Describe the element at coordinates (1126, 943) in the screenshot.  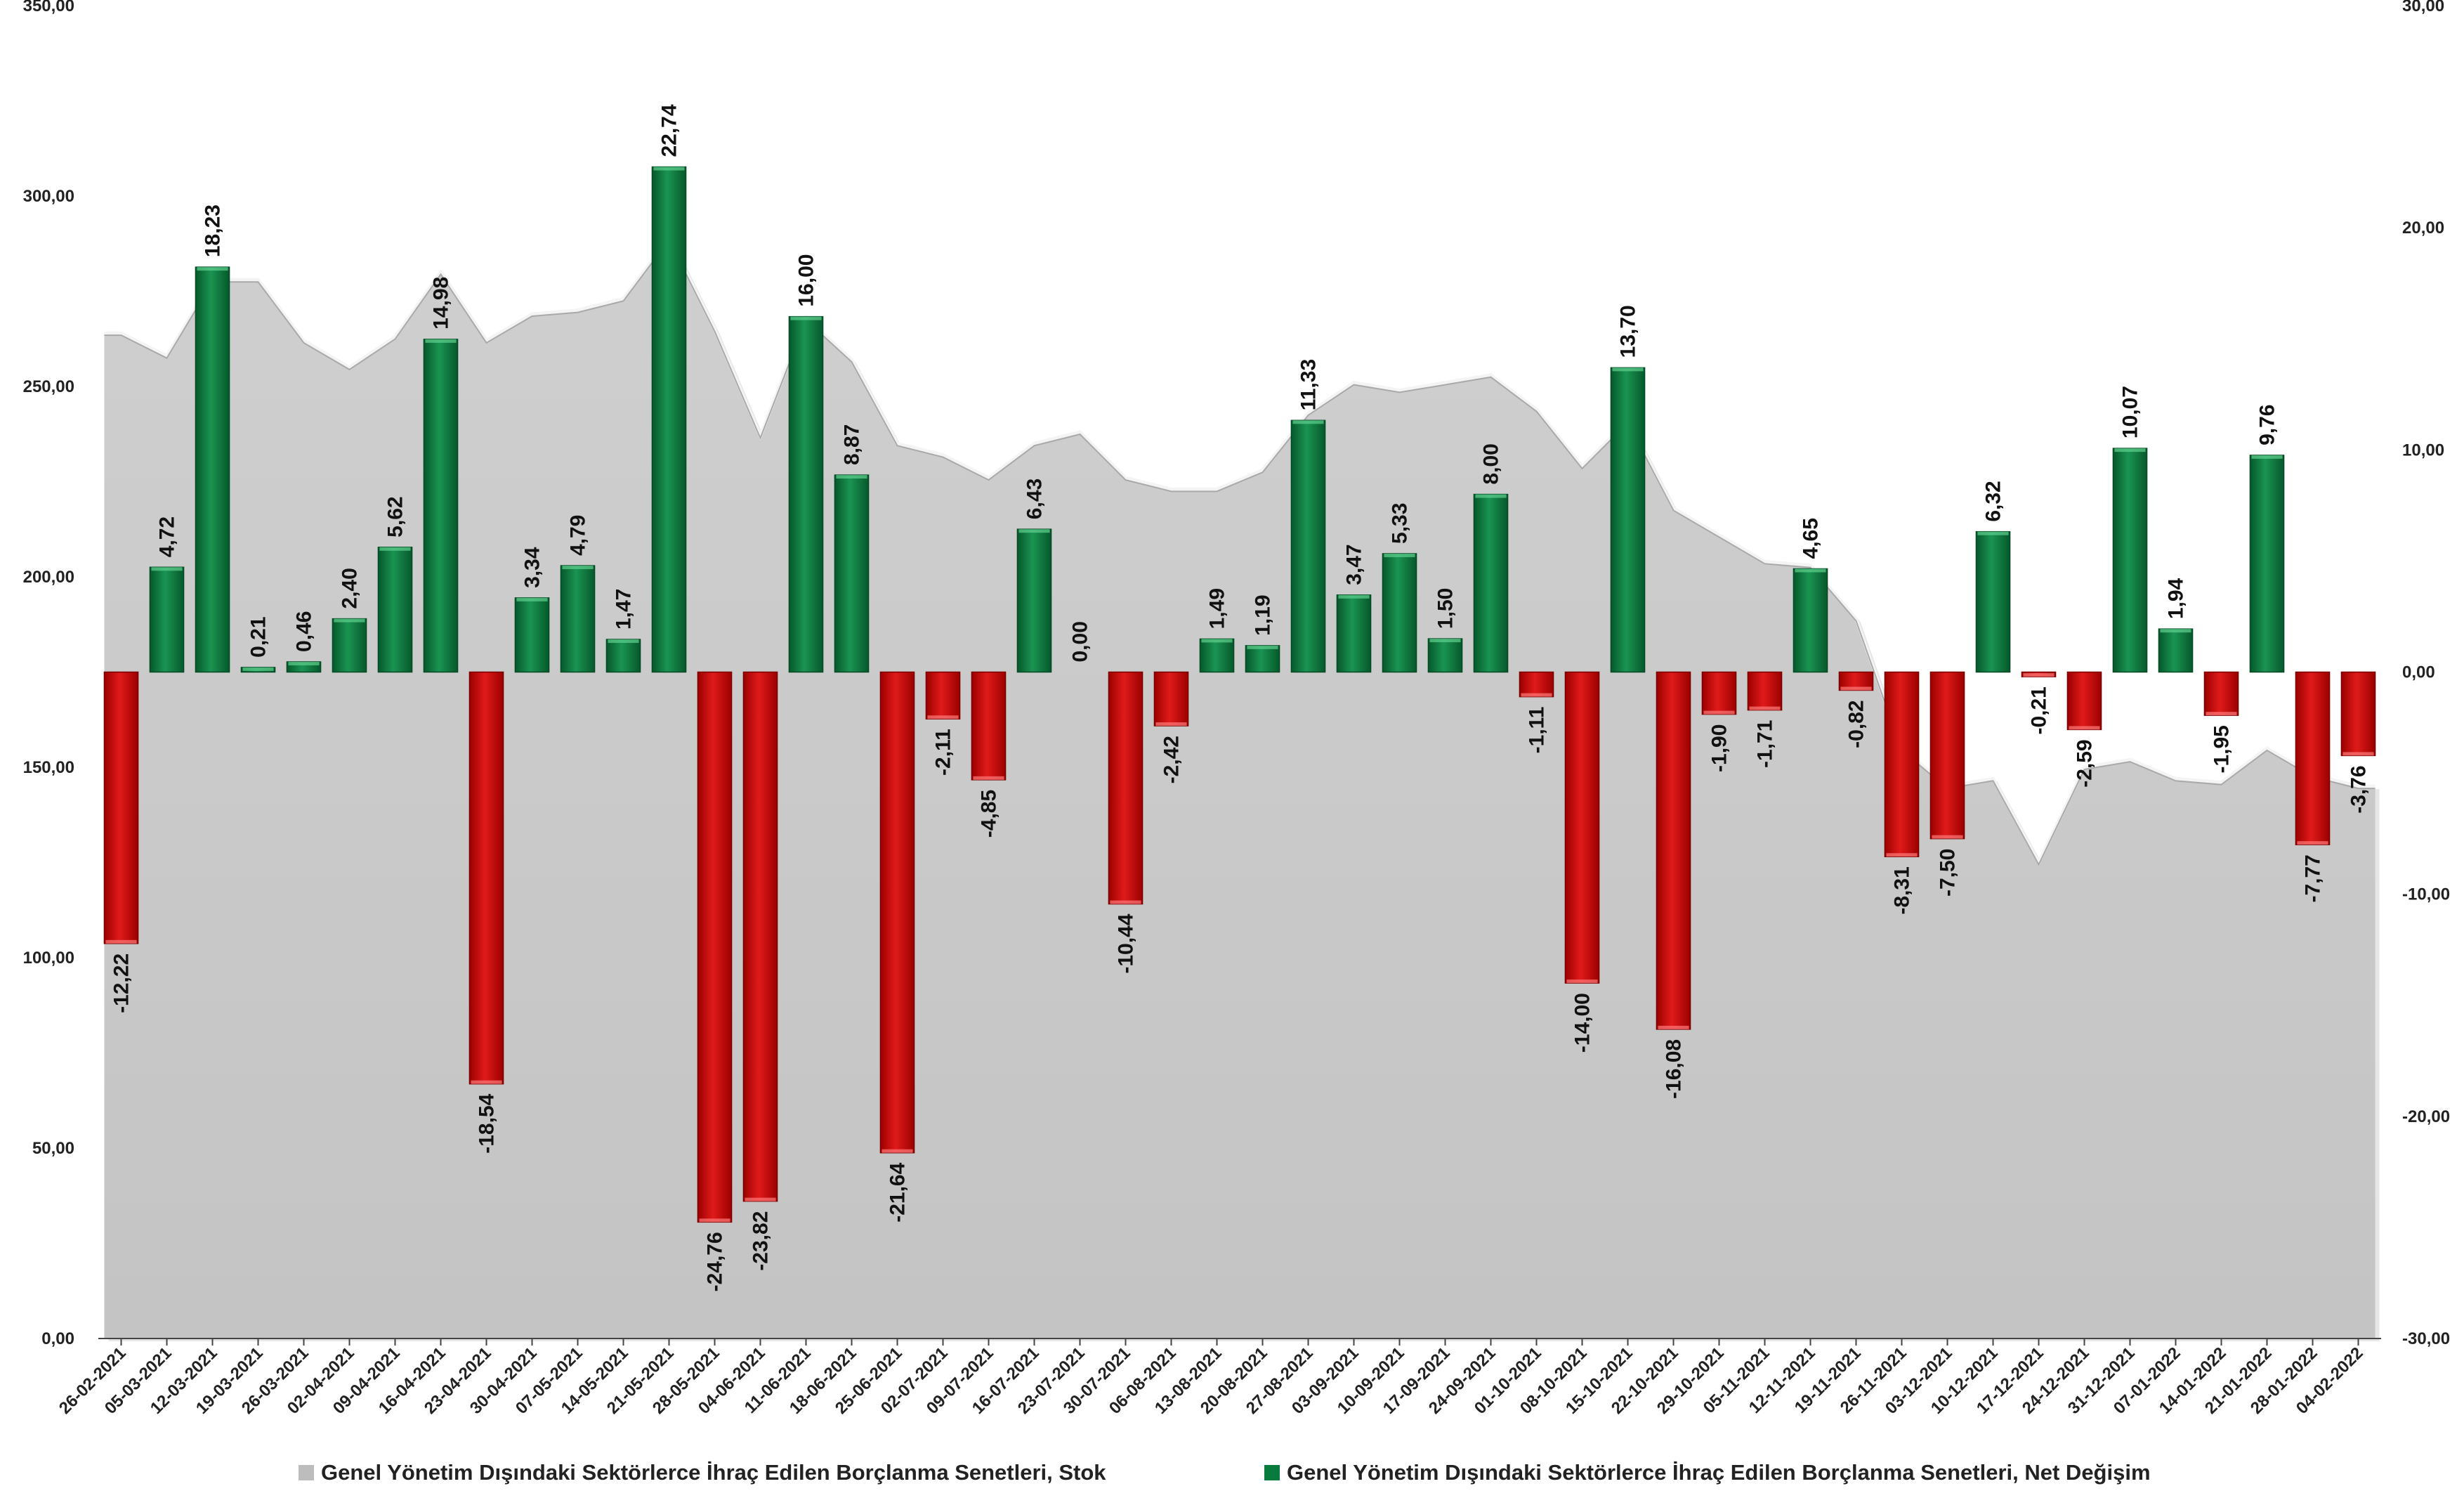
I see `bar-data-label: -10,44` at that location.